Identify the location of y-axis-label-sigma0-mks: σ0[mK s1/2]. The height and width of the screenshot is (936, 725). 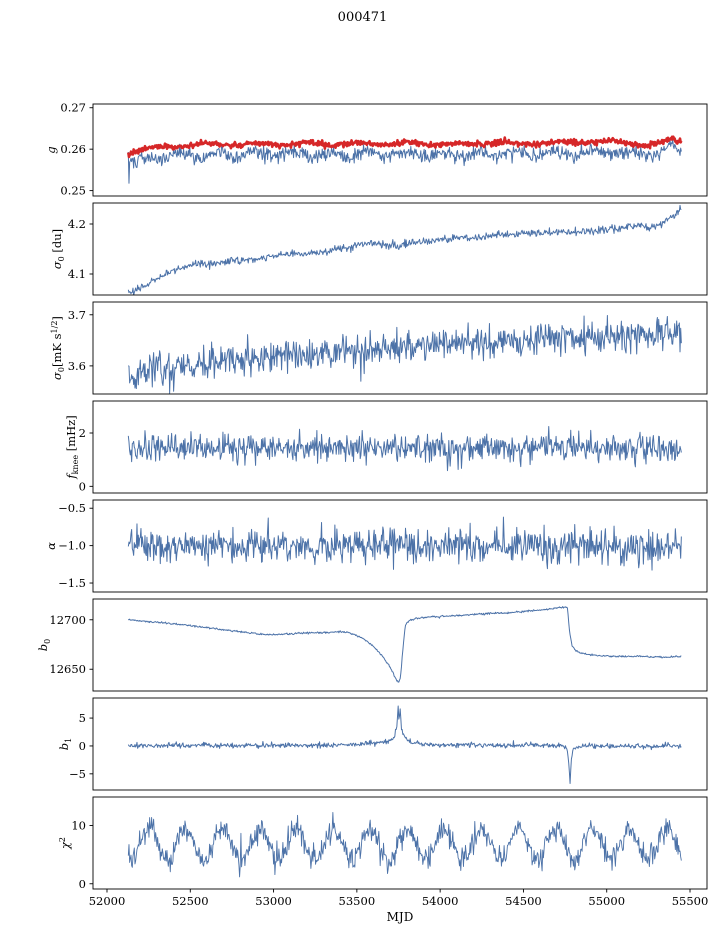
(58, 348).